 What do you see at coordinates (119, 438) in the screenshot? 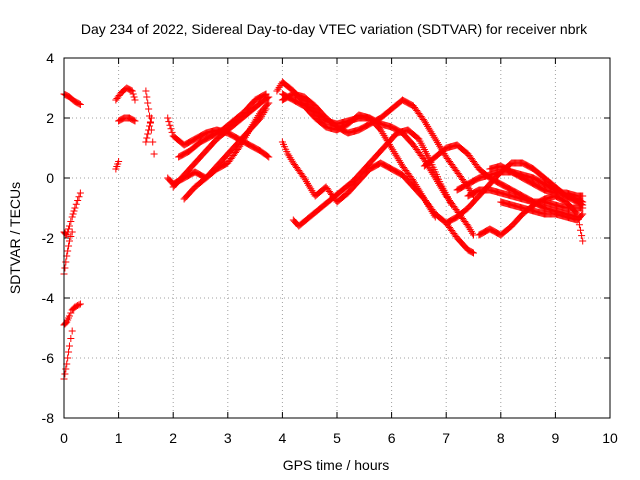
I see `x-tick-label: 1` at bounding box center [119, 438].